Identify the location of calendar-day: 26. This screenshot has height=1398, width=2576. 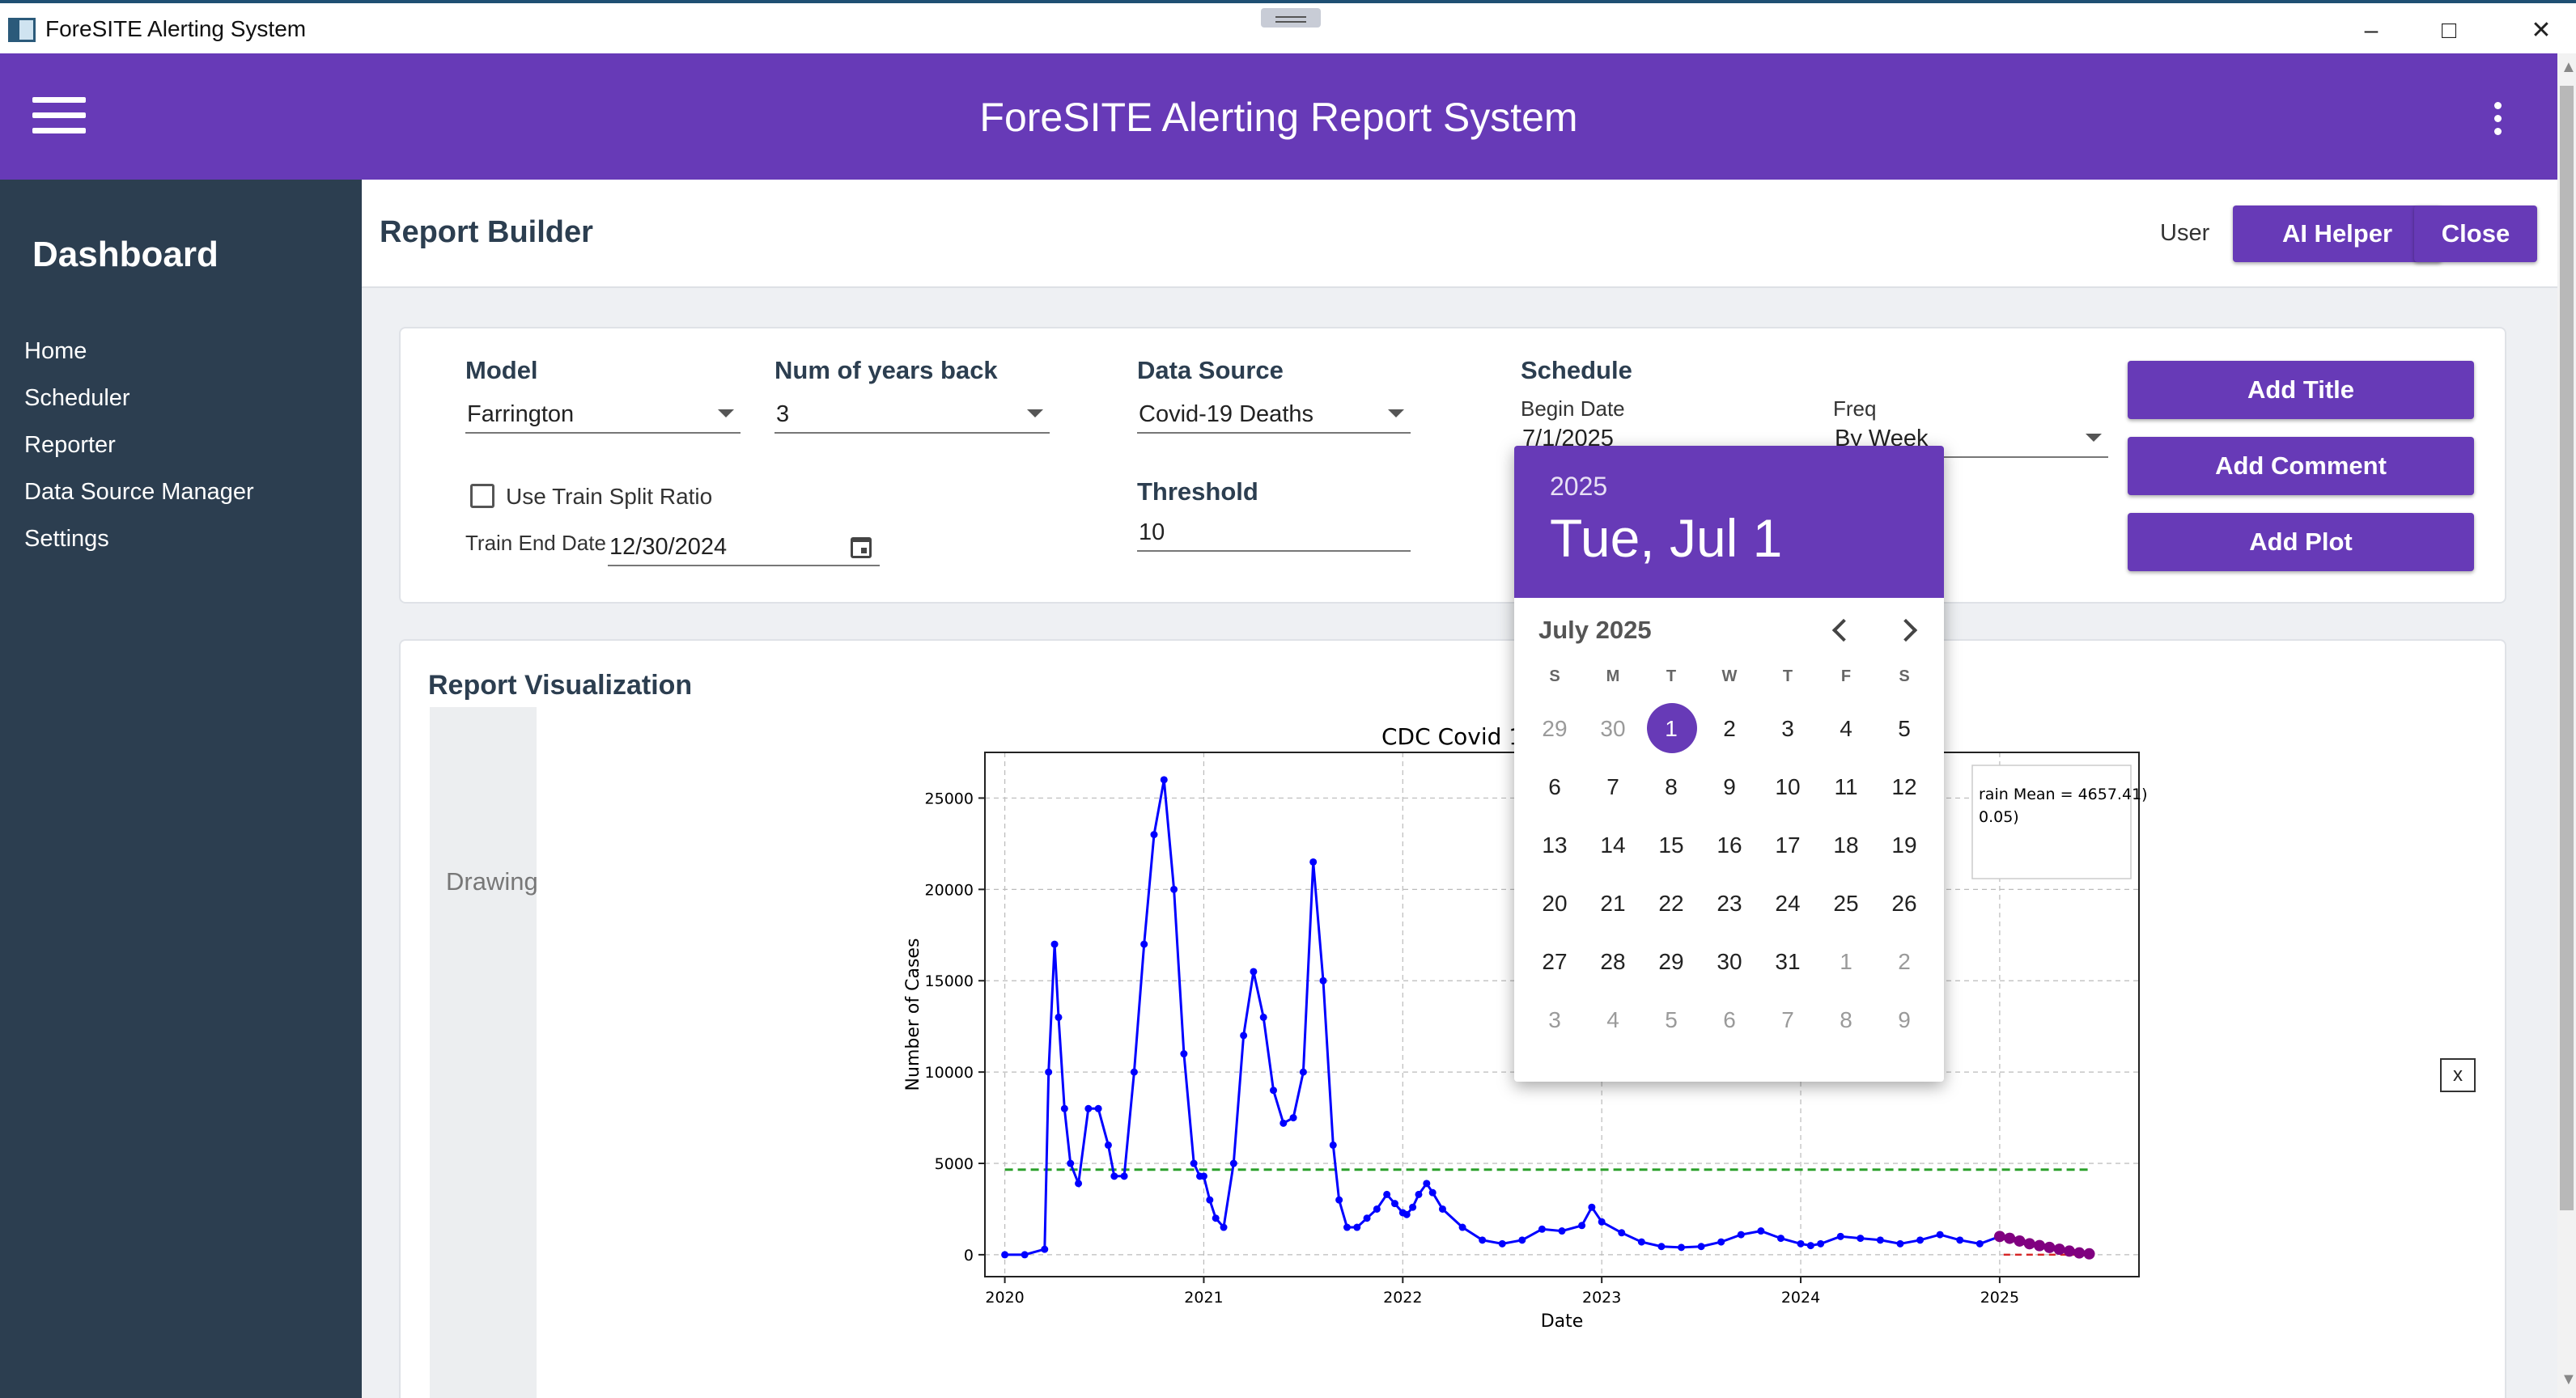
(1904, 907).